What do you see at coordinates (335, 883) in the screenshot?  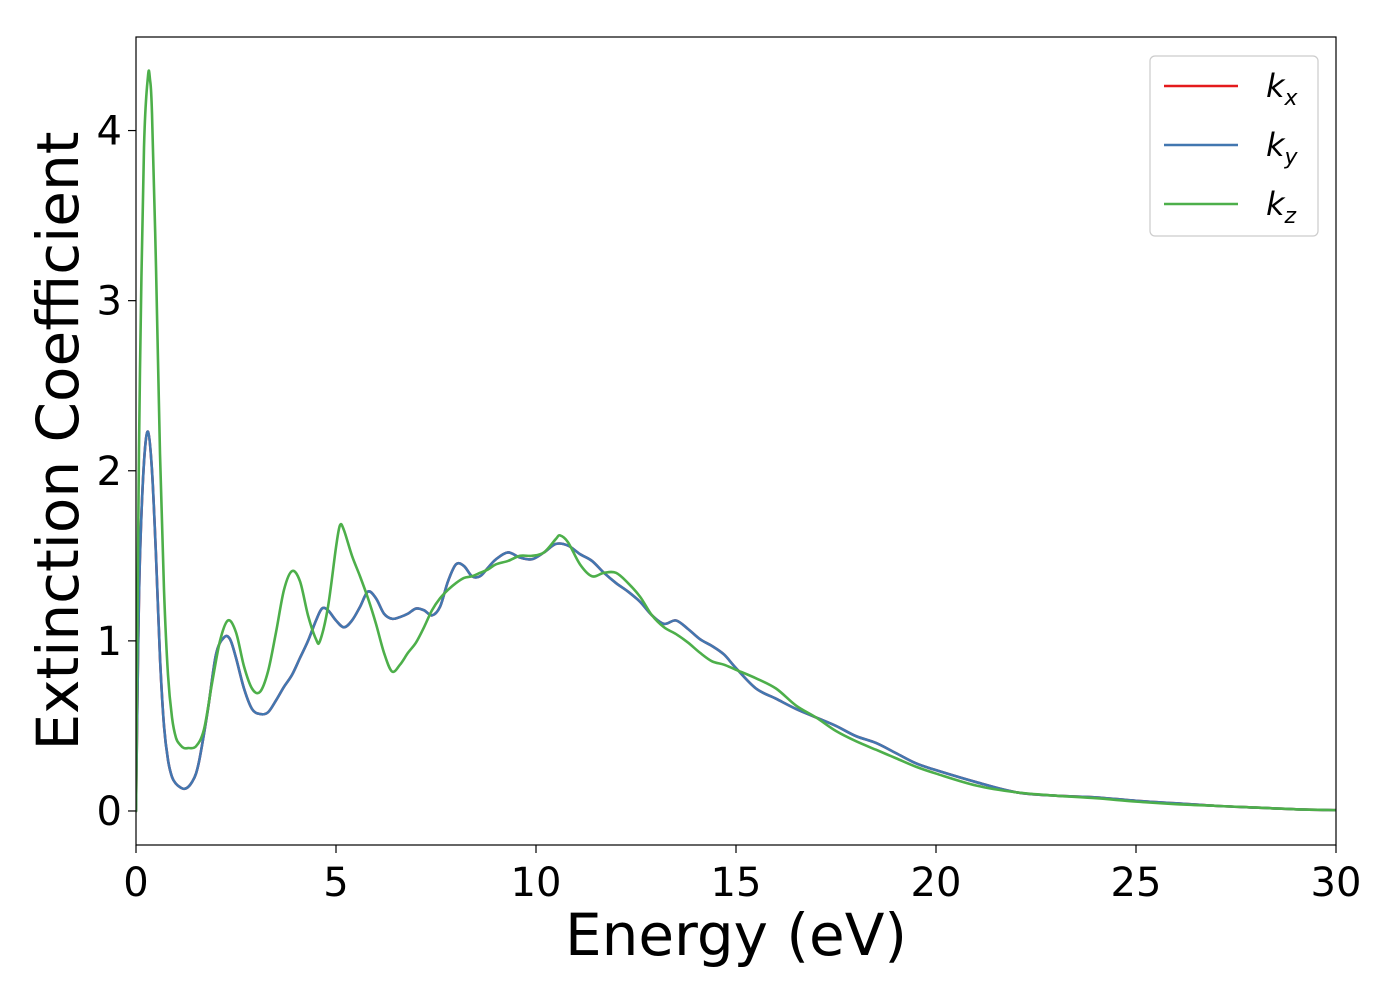 I see `x-tick-label: 5` at bounding box center [335, 883].